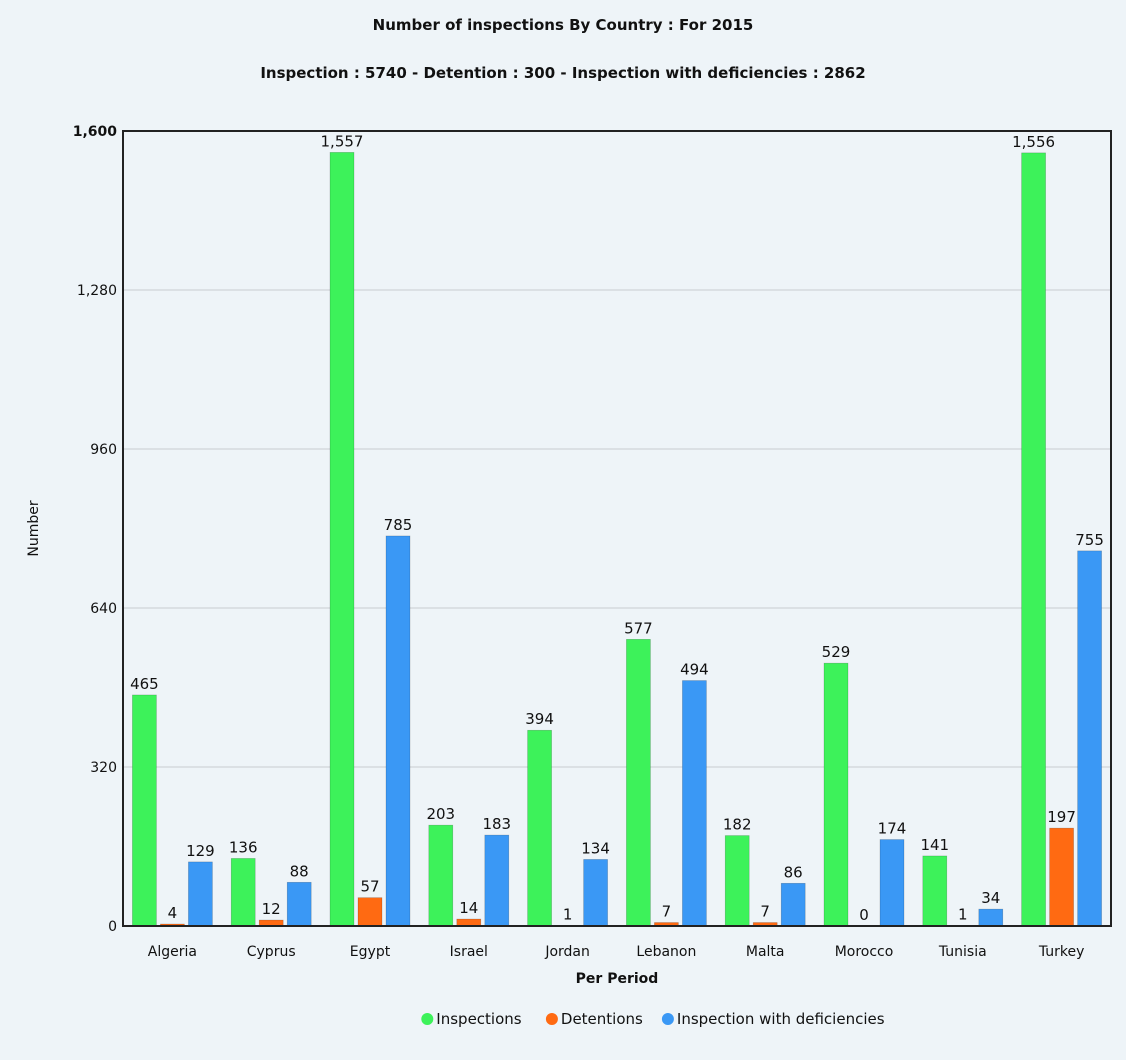 The width and height of the screenshot is (1126, 1060). Describe the element at coordinates (781, 1019) in the screenshot. I see `legend-item-label: Inspection with deficiencies` at that location.